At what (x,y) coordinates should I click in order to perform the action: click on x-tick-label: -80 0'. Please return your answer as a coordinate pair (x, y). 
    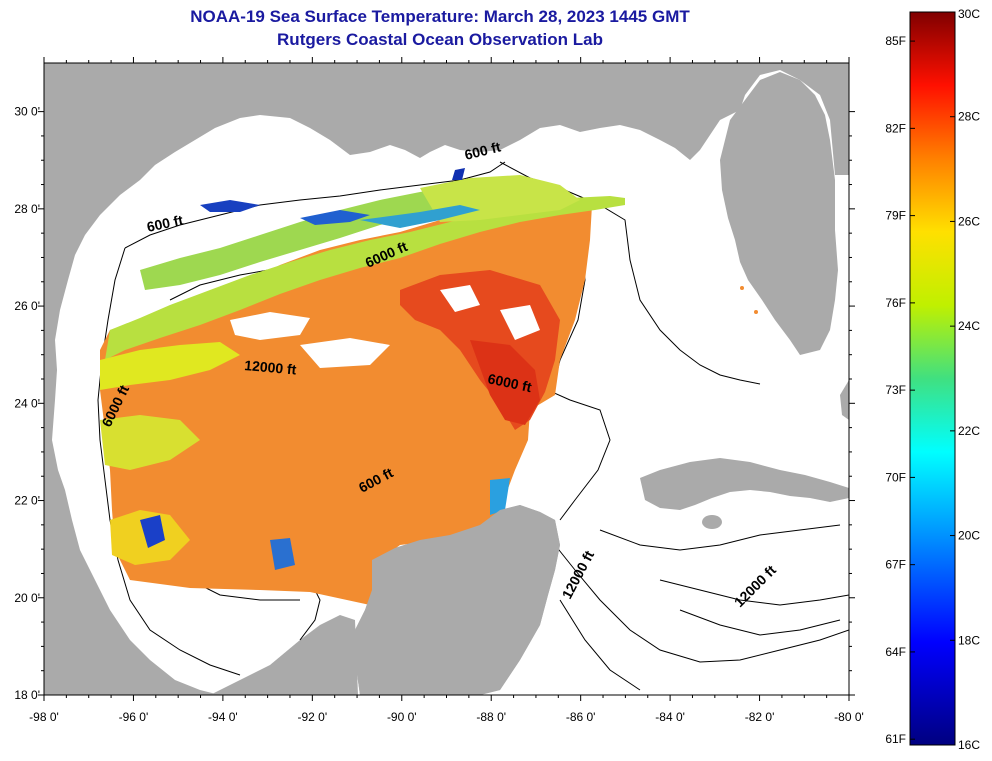
    Looking at the image, I should click on (849, 717).